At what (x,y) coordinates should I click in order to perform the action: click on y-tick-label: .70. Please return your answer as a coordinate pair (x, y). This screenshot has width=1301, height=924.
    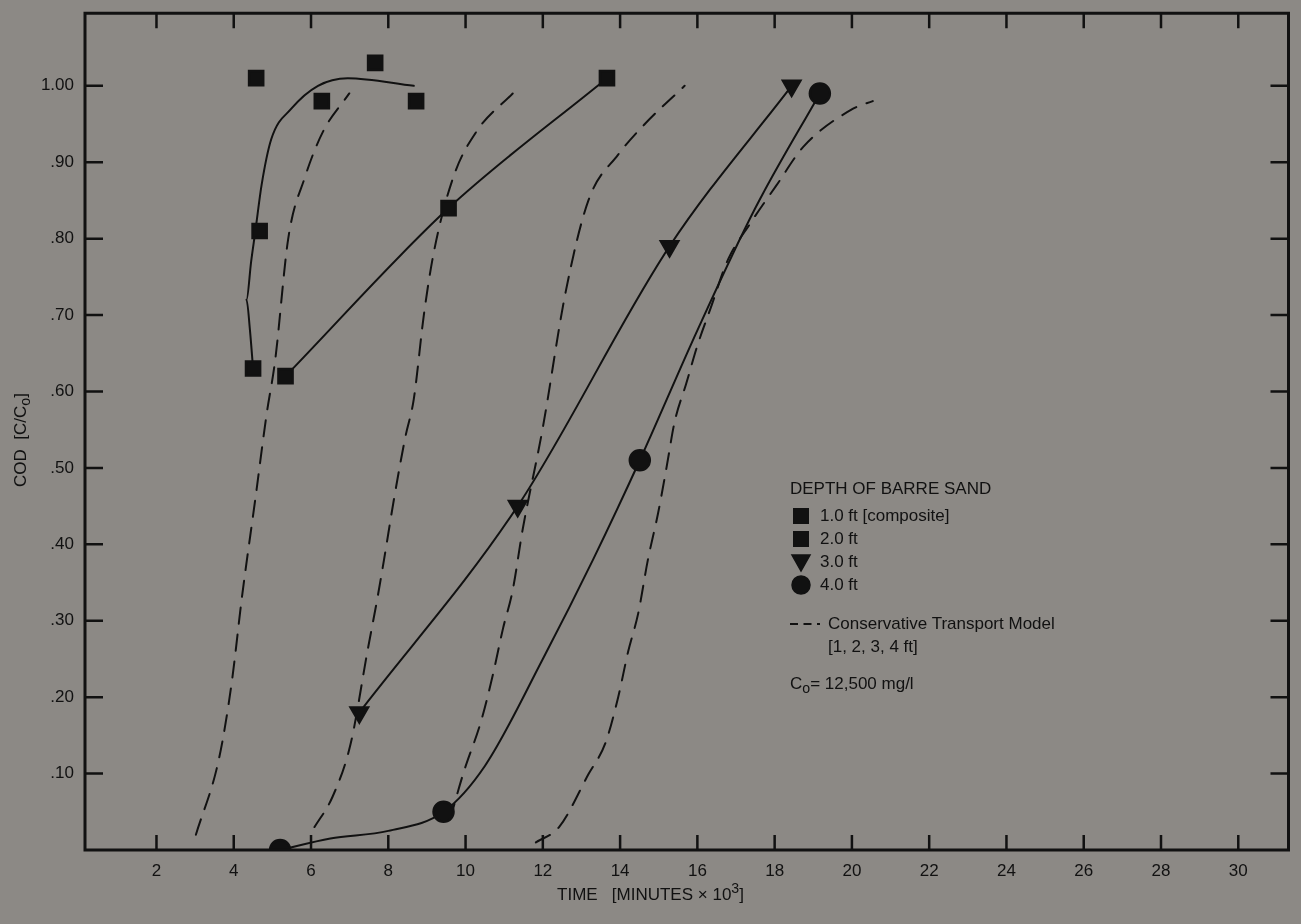
    Looking at the image, I should click on (62, 314).